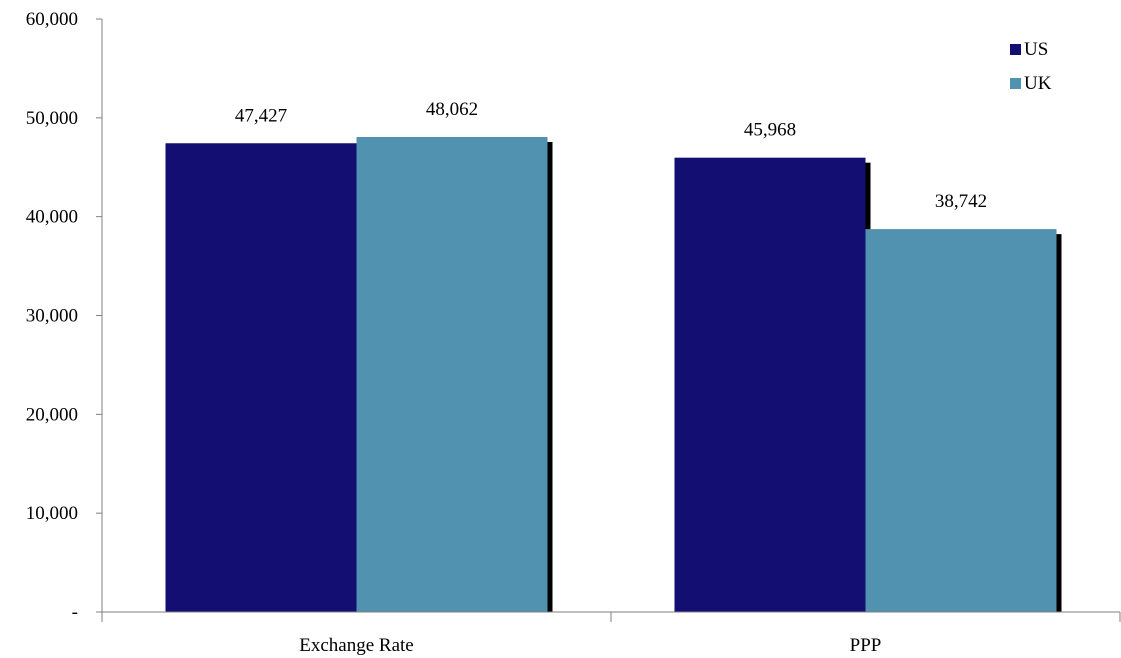 Image resolution: width=1121 pixels, height=658 pixels. Describe the element at coordinates (770, 385) in the screenshot. I see `bar-us-ppp` at that location.